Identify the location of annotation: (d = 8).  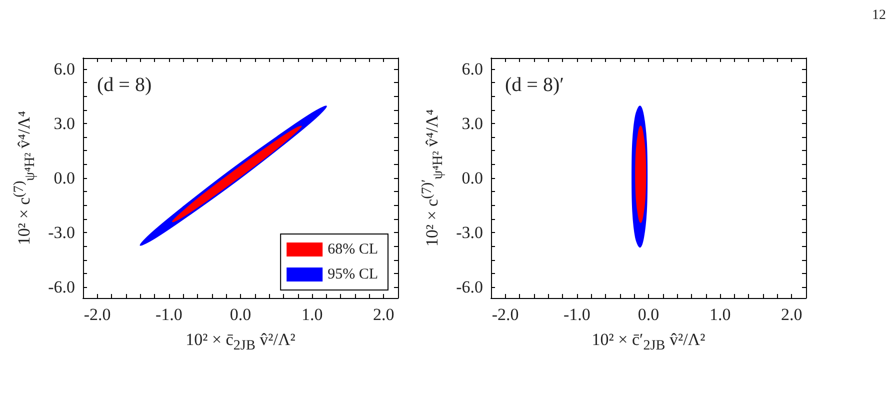
(124, 85).